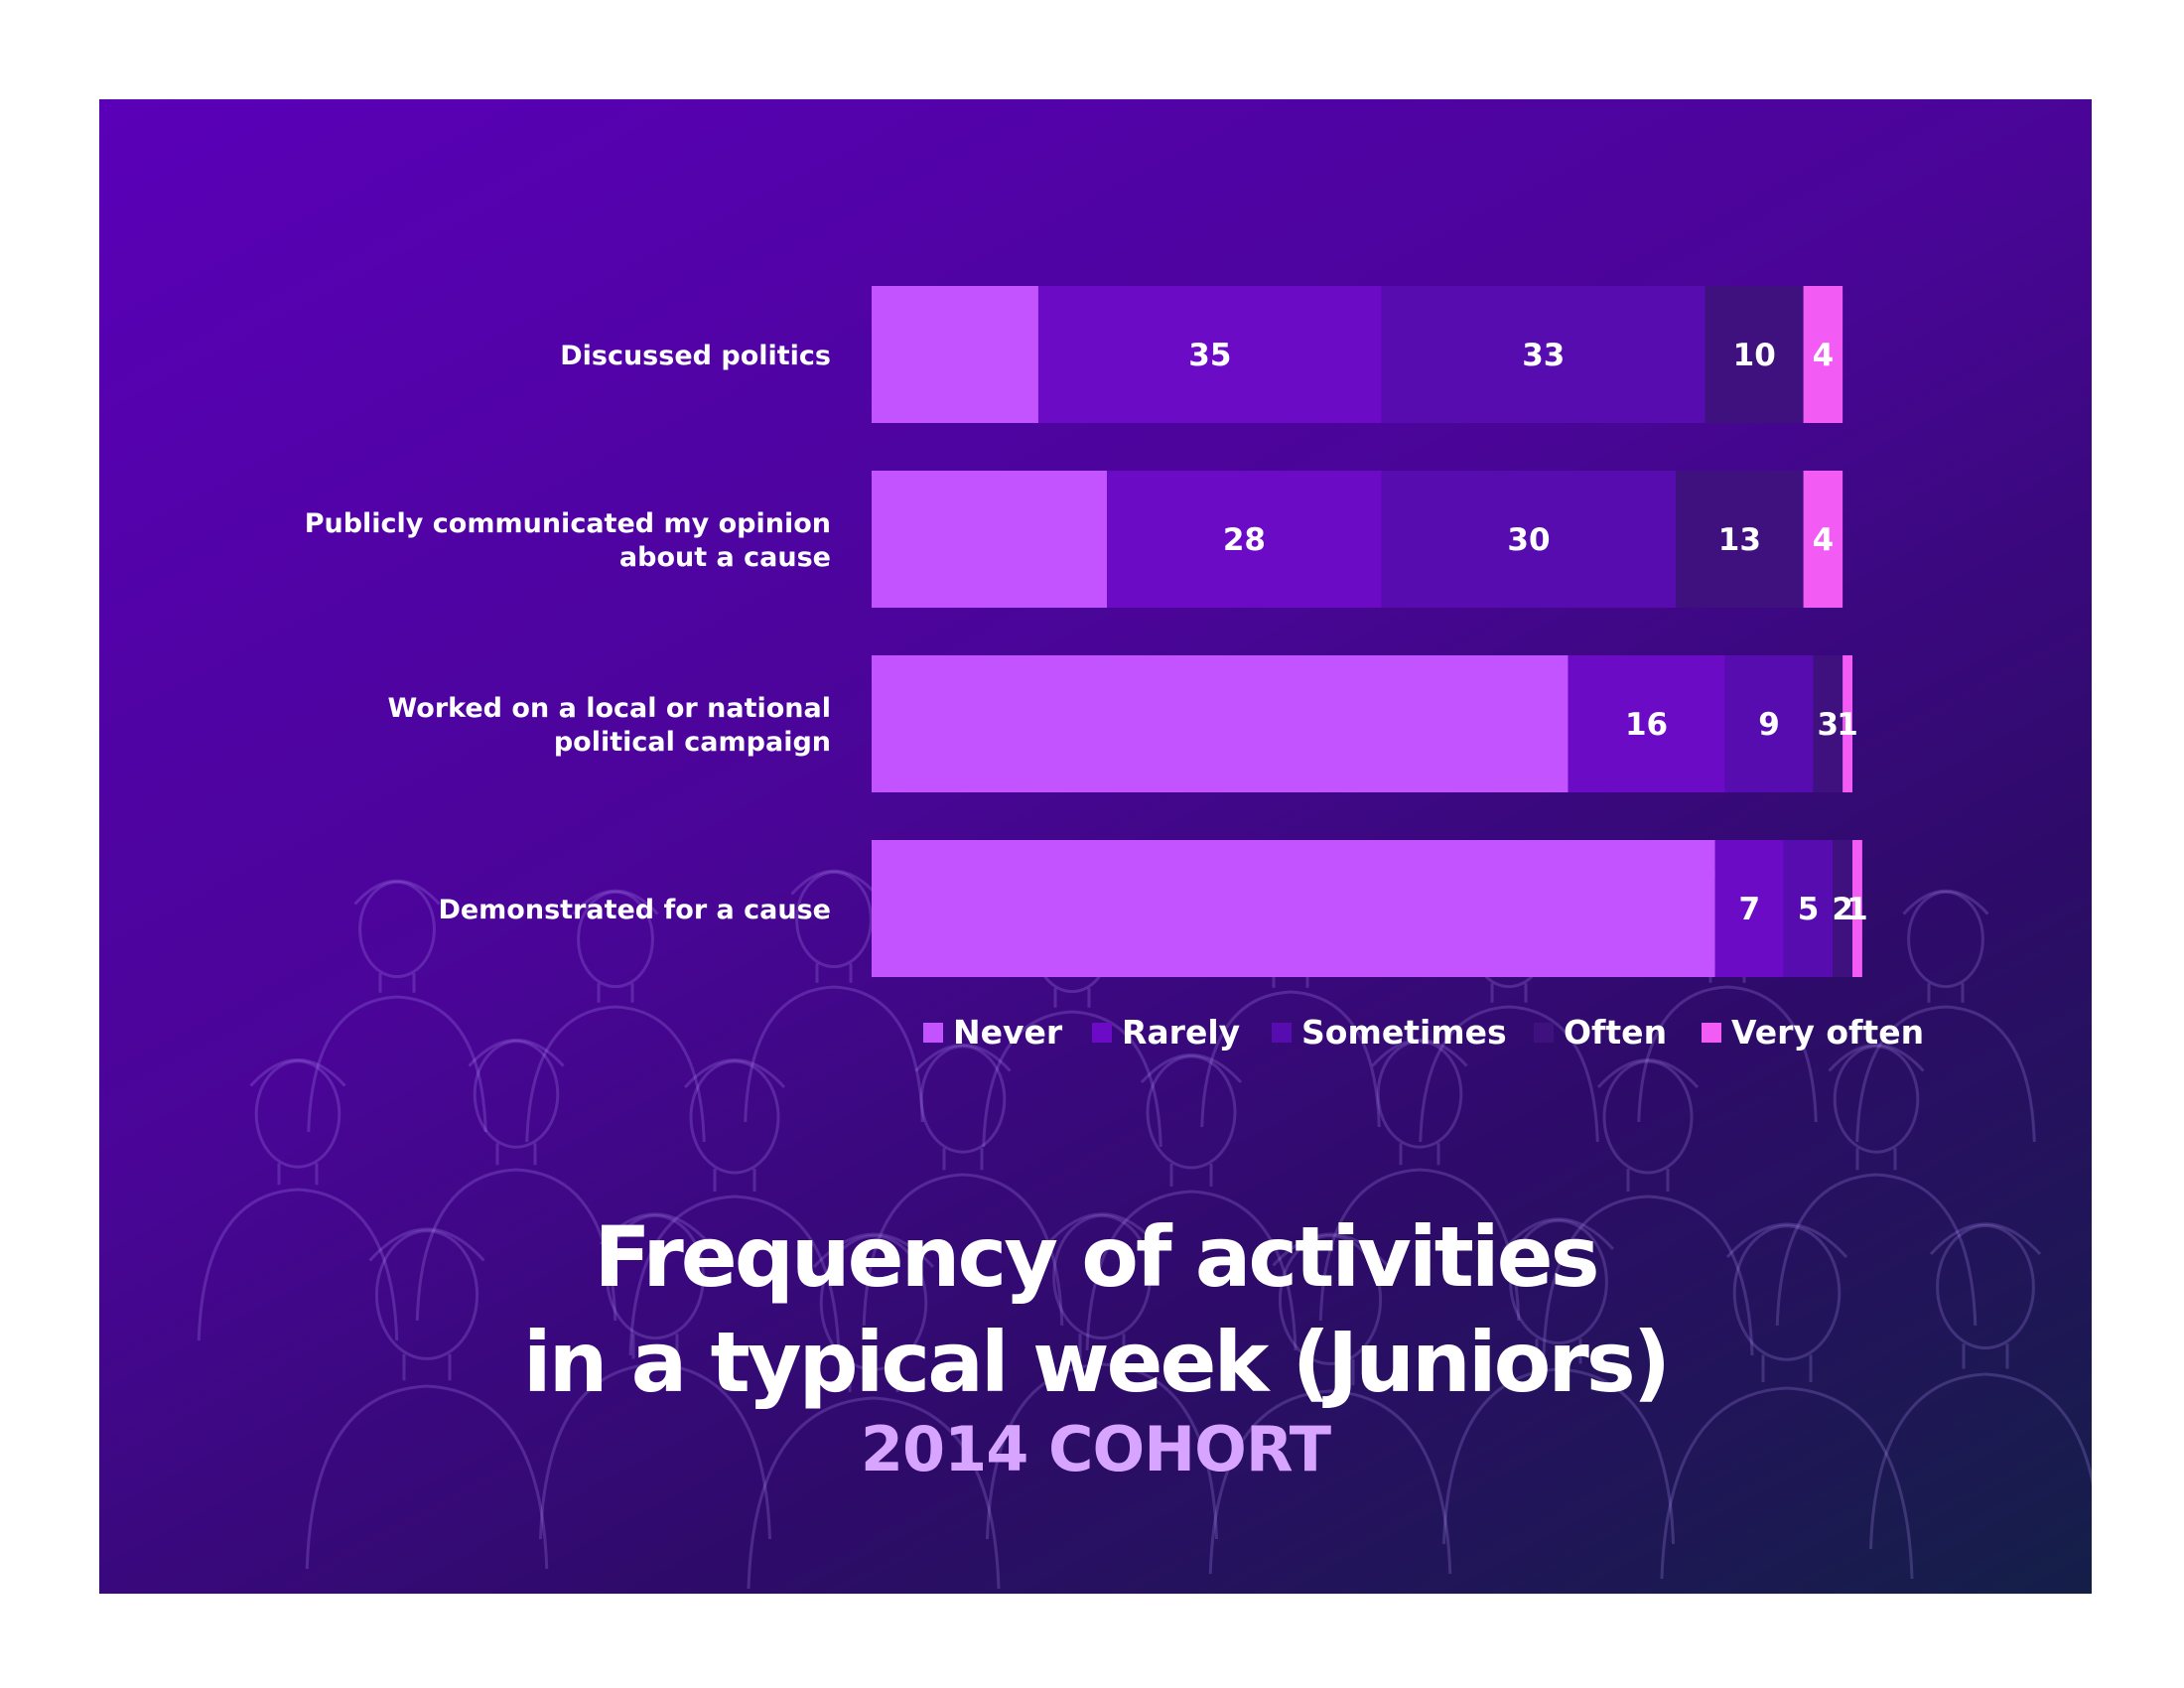 This screenshot has height=1688, width=2184. I want to click on value-label: 13, so click(1739, 540).